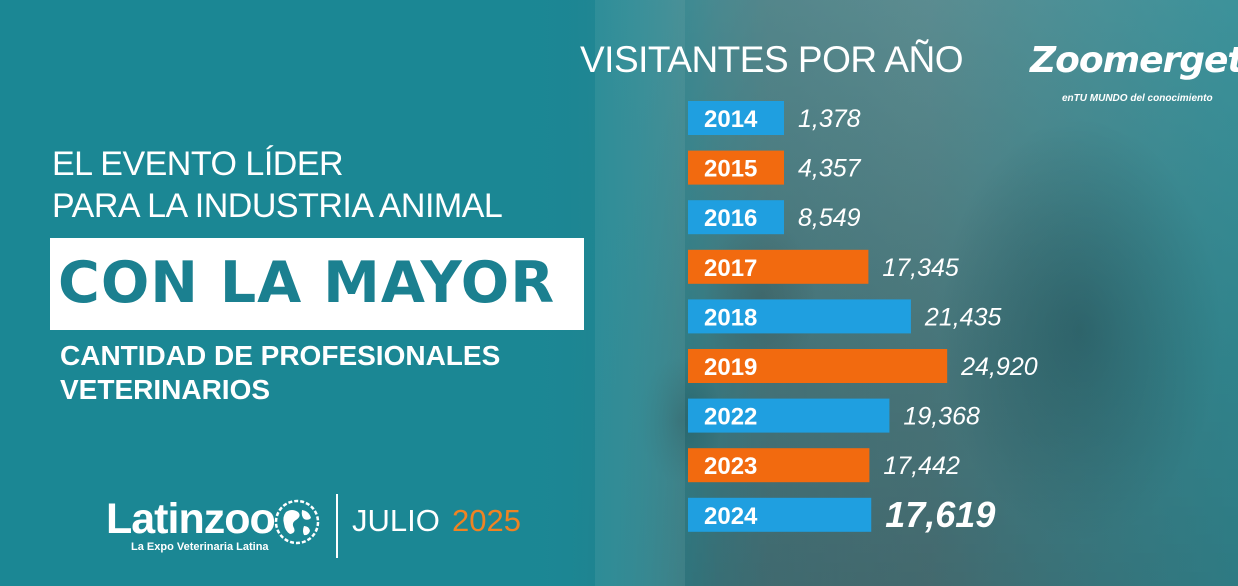  Describe the element at coordinates (165, 389) in the screenshot. I see `subline-line-2: VETERINARIOS` at that location.